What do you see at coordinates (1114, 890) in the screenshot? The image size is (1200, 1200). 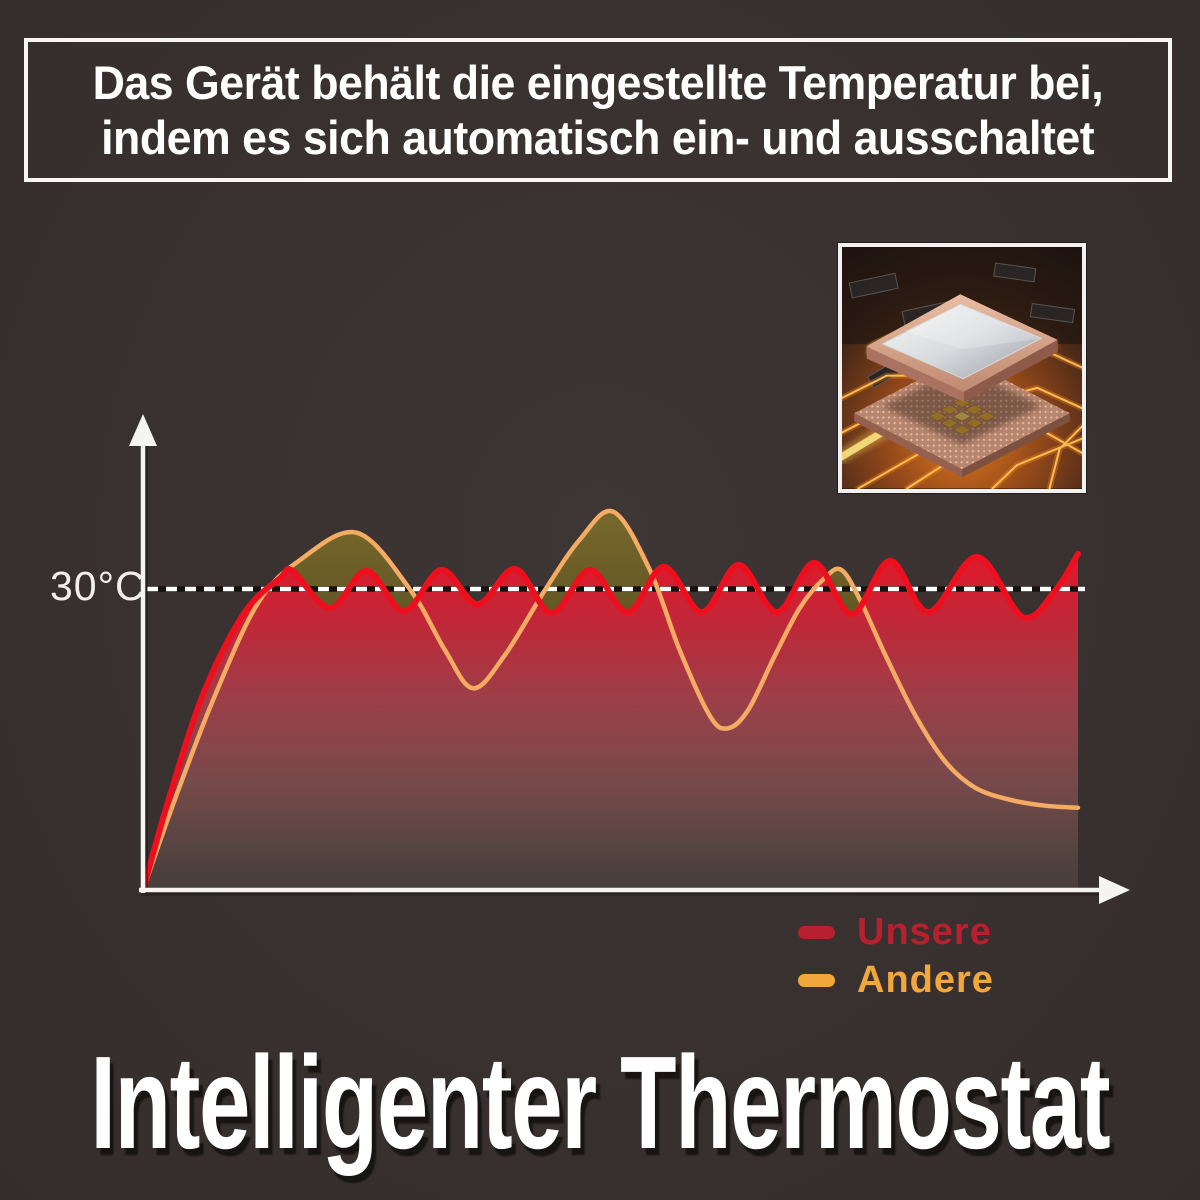 I see `x-axis-arrow-icon` at bounding box center [1114, 890].